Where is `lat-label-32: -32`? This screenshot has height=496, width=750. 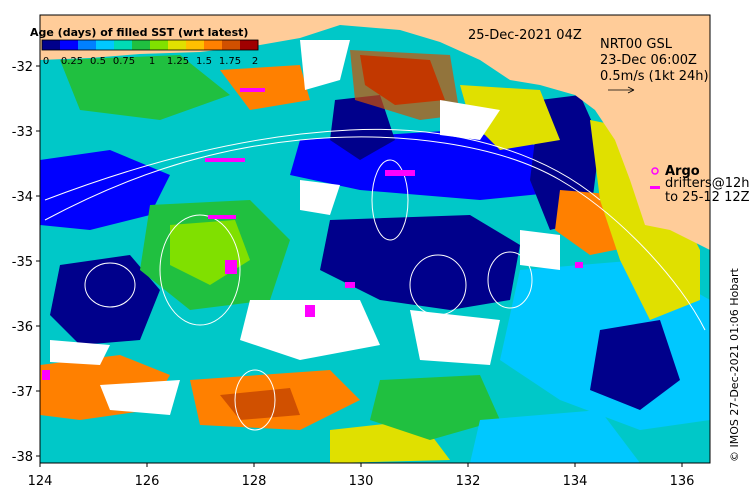 lat-label-32: -32 is located at coordinates (22, 67).